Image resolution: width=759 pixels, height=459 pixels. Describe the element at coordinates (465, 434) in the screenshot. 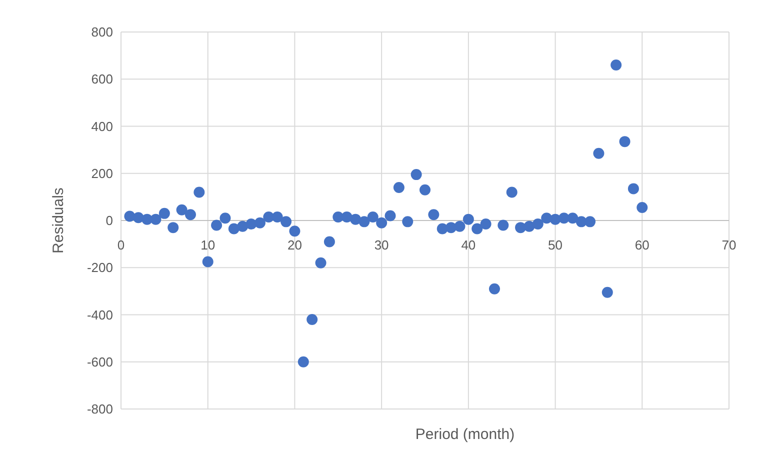

I see `x-axis-title: Period (month)` at that location.